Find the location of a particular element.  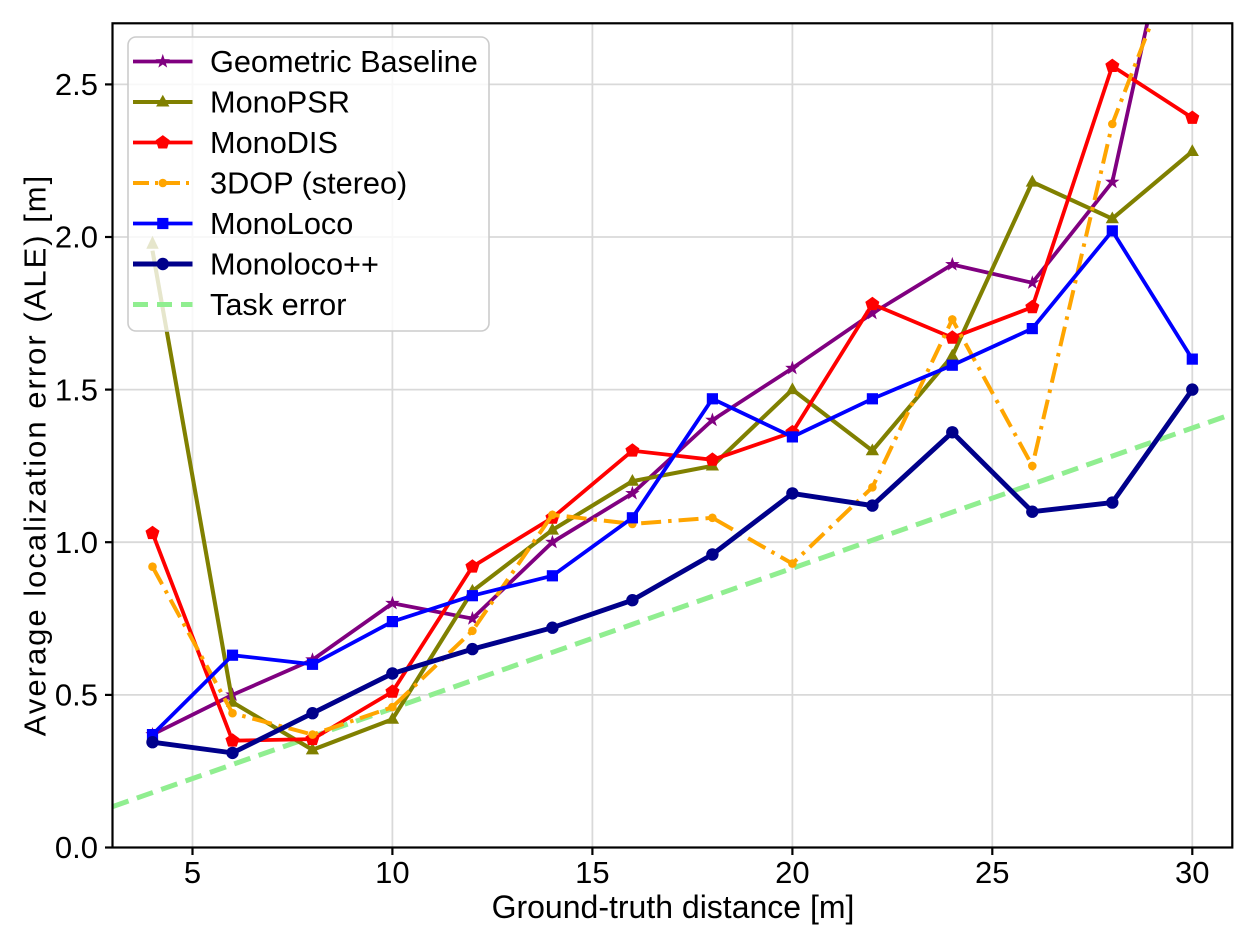

svg-text: Geometric Baseline is located at coordinates (344, 61).